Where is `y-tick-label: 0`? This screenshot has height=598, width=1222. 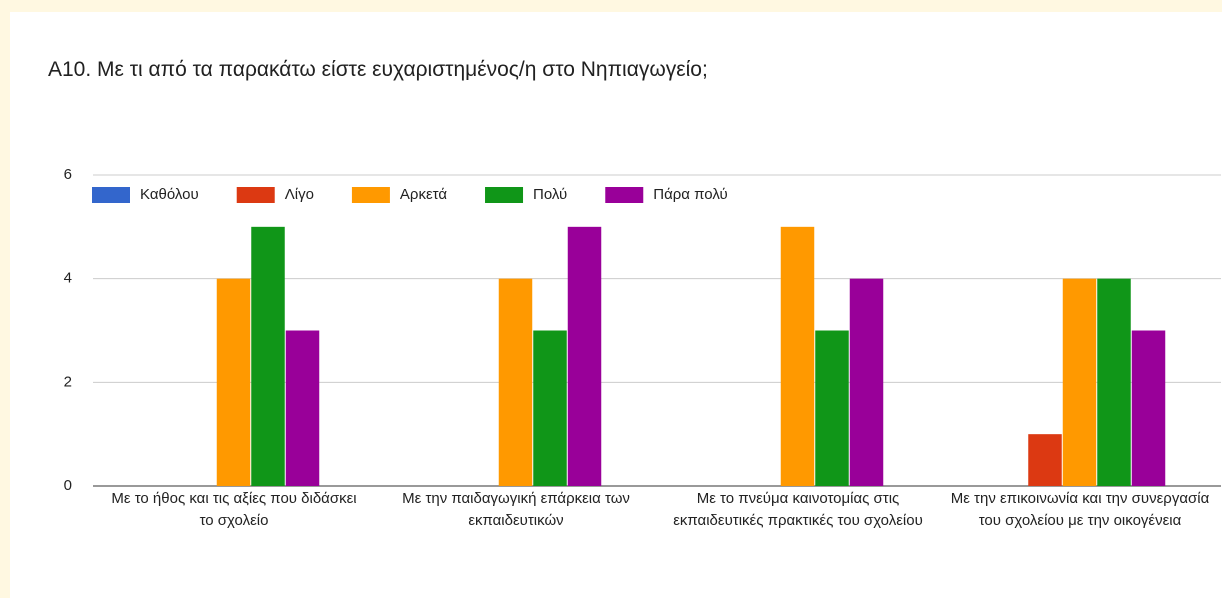
y-tick-label: 0 is located at coordinates (68, 485).